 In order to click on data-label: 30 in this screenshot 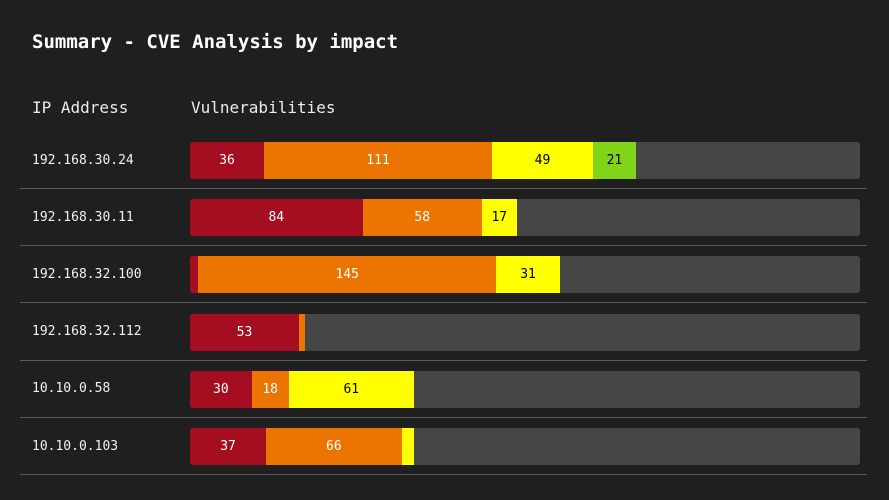, I will do `click(221, 389)`.